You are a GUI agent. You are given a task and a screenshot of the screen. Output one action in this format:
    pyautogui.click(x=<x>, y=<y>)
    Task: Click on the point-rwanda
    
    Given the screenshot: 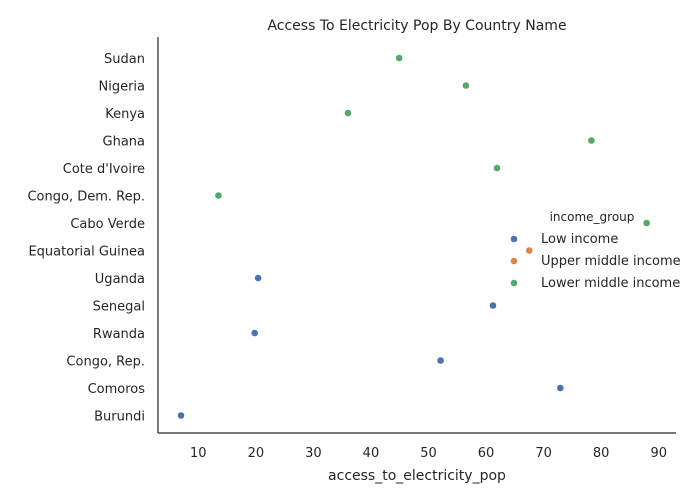 What is the action you would take?
    pyautogui.click(x=254, y=333)
    